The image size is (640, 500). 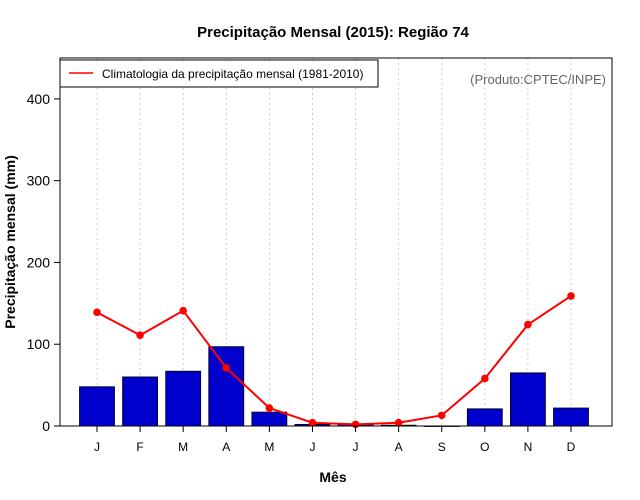 What do you see at coordinates (39, 262) in the screenshot?
I see `y-tick-label-200: 200` at bounding box center [39, 262].